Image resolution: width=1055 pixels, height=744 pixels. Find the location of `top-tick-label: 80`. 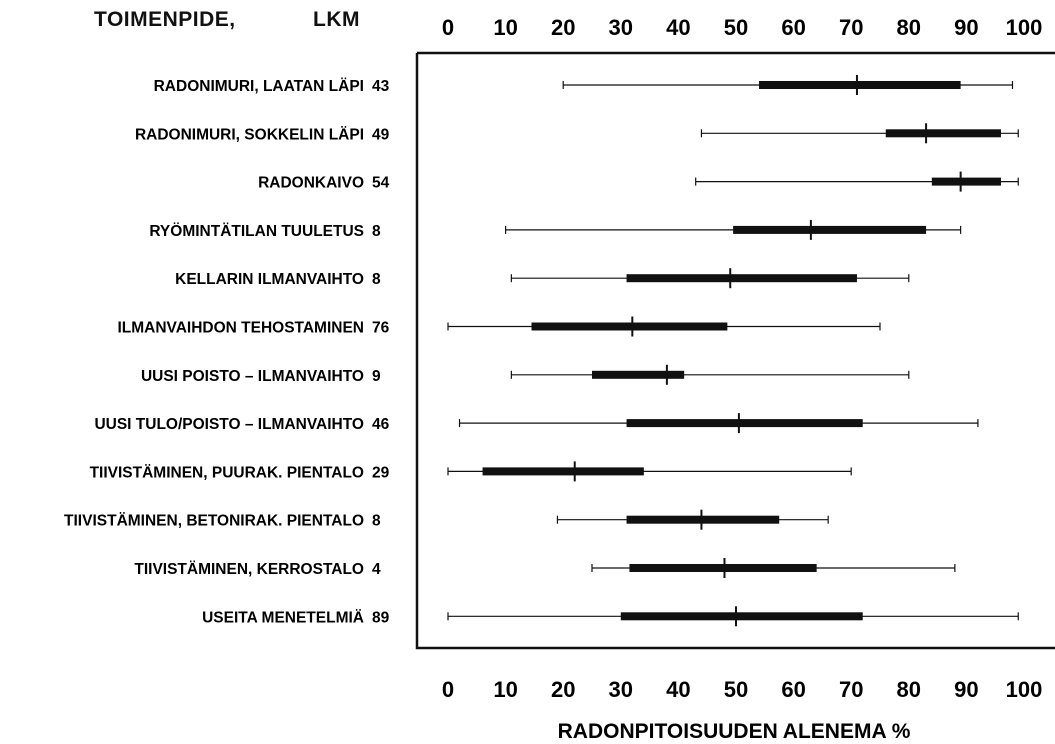

top-tick-label: 80 is located at coordinates (909, 27).